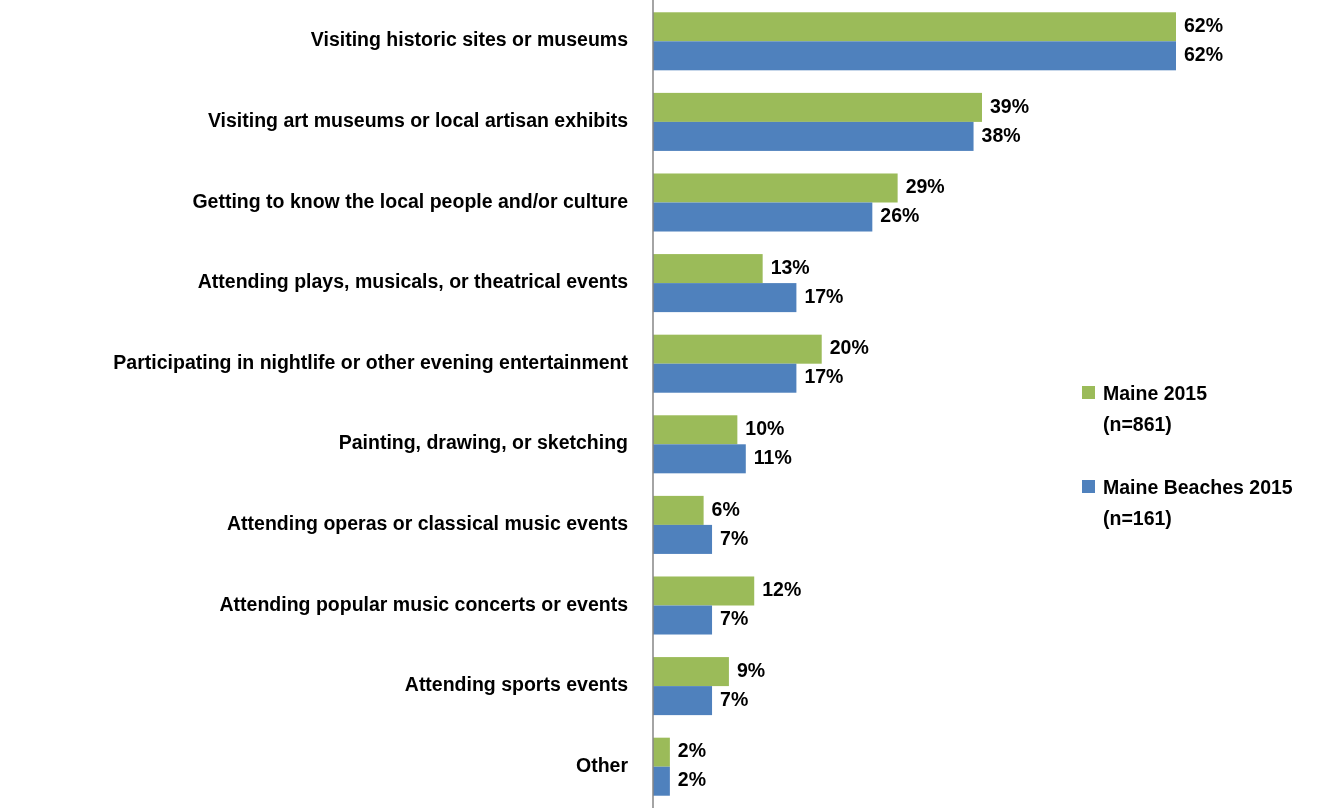 Image resolution: width=1330 pixels, height=808 pixels. What do you see at coordinates (1198, 502) in the screenshot?
I see `legend-label: Maine Beaches 2015 (n=161)` at bounding box center [1198, 502].